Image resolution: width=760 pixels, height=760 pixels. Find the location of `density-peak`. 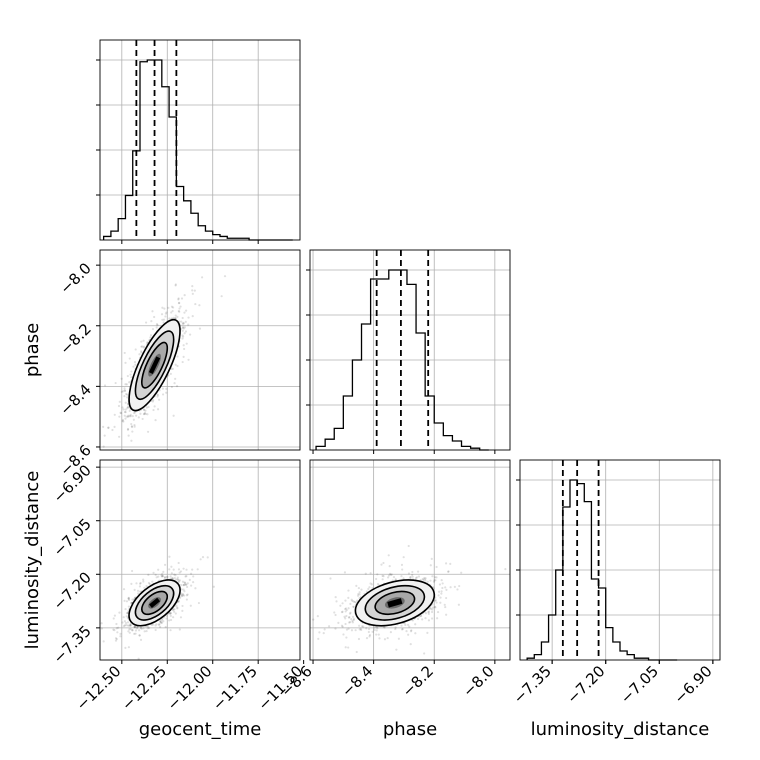

density-peak is located at coordinates (395, 603).